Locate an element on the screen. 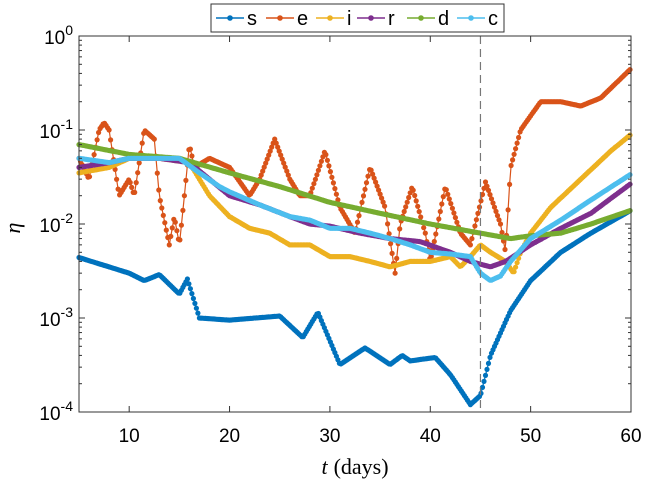 This screenshot has height=488, width=646. legend-marker-d is located at coordinates (421, 18).